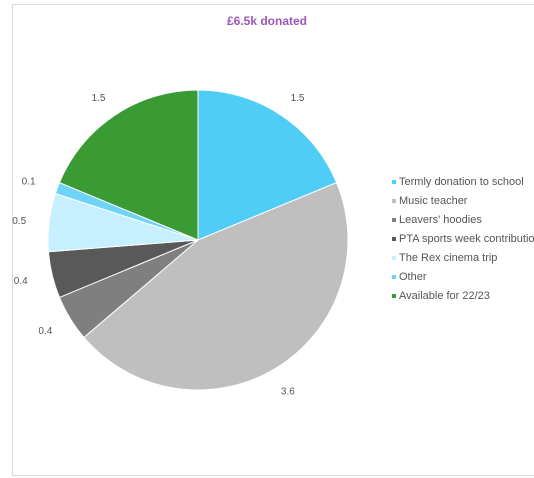 The image size is (534, 478). What do you see at coordinates (466, 239) in the screenshot?
I see `legend-label-3: PTA sports week contribution` at bounding box center [466, 239].